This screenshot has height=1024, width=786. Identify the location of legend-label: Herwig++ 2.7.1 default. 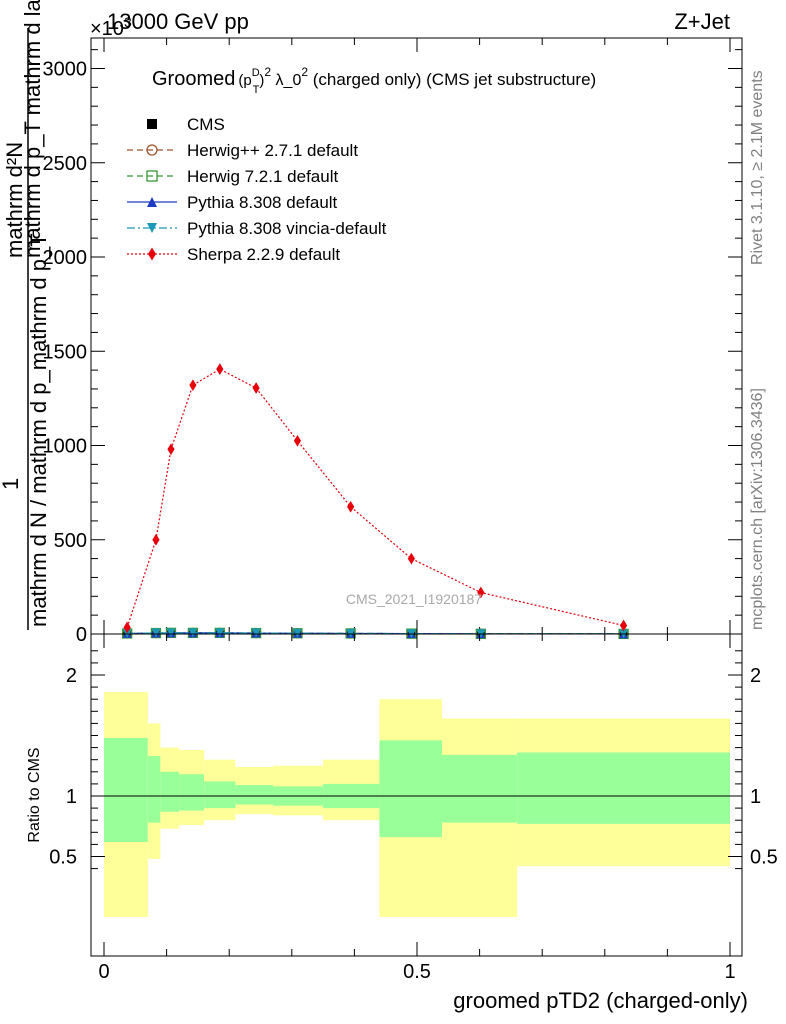
(272, 150).